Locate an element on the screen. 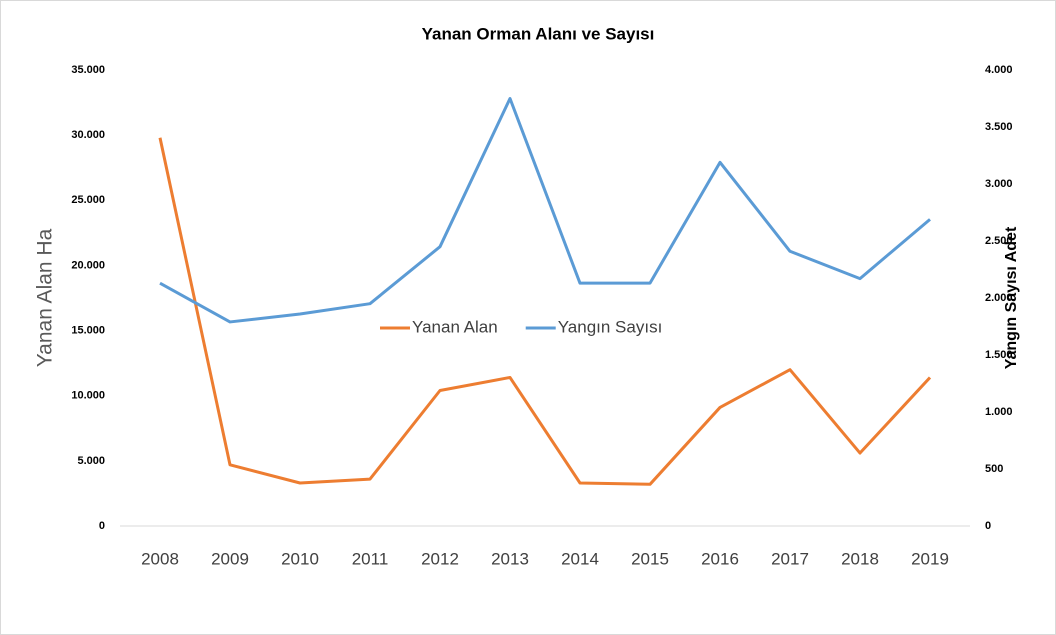 The height and width of the screenshot is (635, 1056). y-tick-label: 10.000 is located at coordinates (88, 396).